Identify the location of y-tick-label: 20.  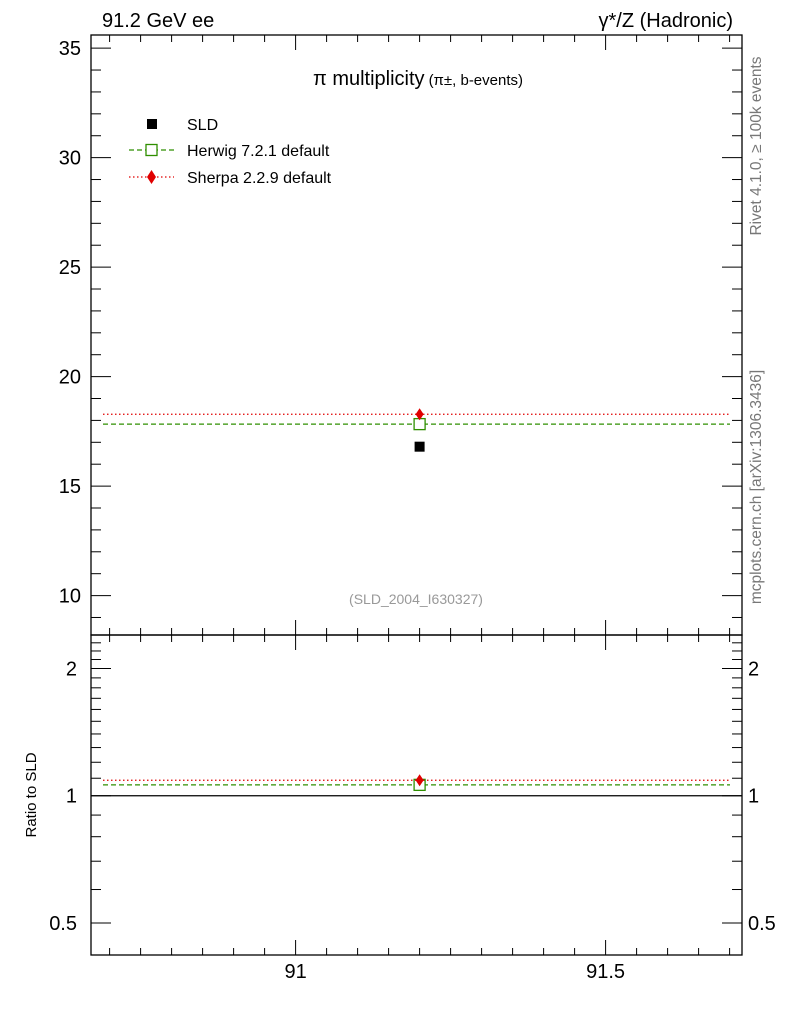
(70, 378).